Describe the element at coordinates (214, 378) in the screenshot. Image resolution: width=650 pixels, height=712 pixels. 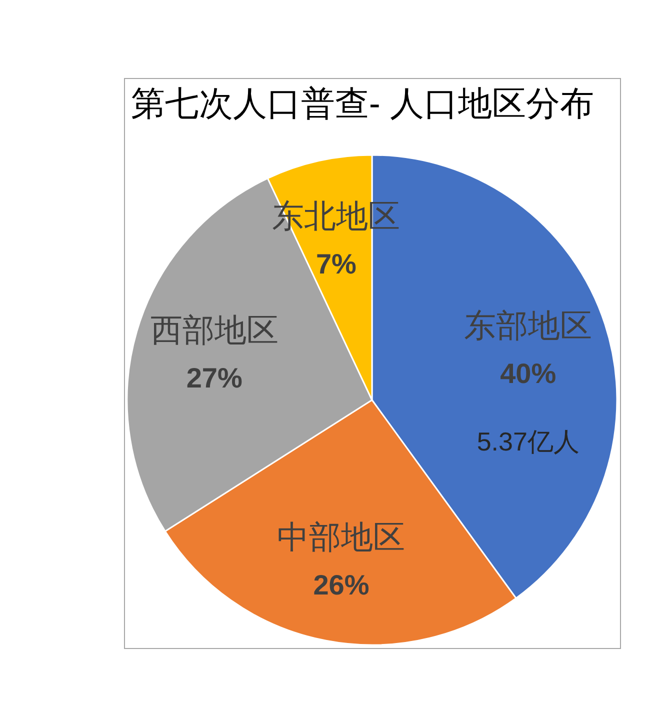
I see `data-label: 27%` at that location.